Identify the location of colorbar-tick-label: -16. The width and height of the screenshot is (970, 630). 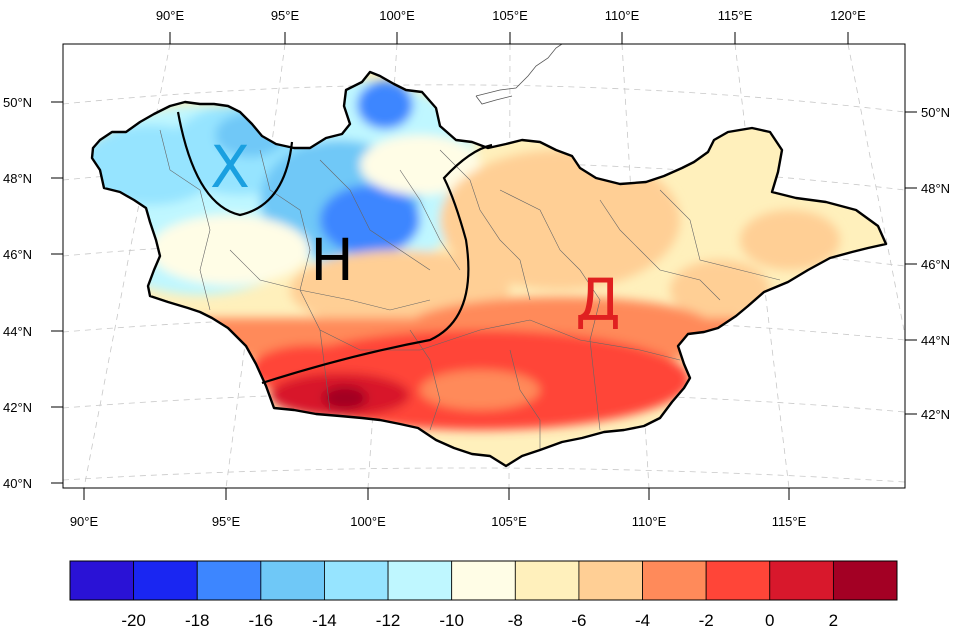
(261, 620).